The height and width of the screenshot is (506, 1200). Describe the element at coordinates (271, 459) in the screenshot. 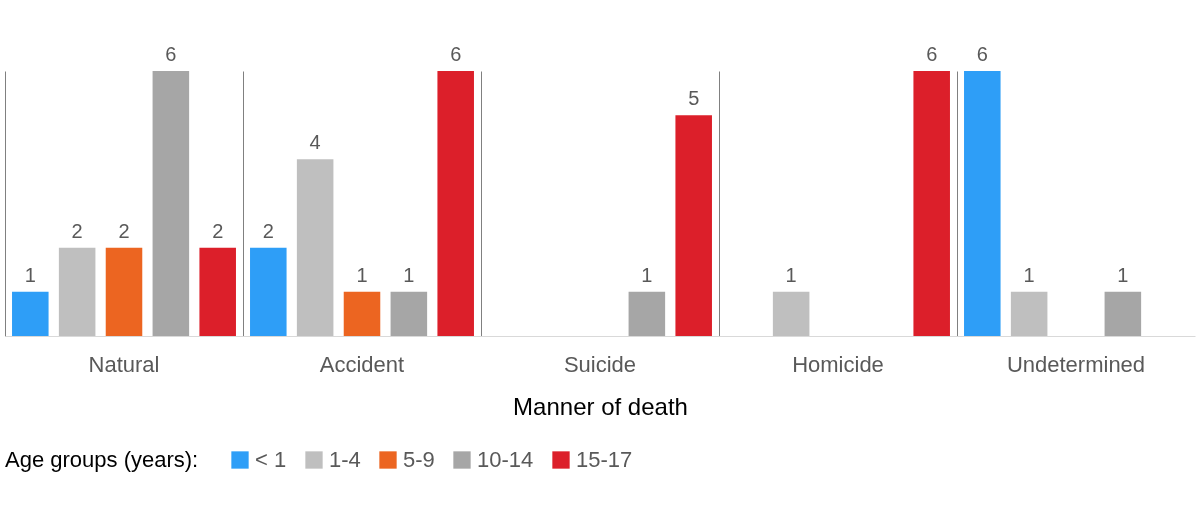

I see `legend-label: < 1` at that location.